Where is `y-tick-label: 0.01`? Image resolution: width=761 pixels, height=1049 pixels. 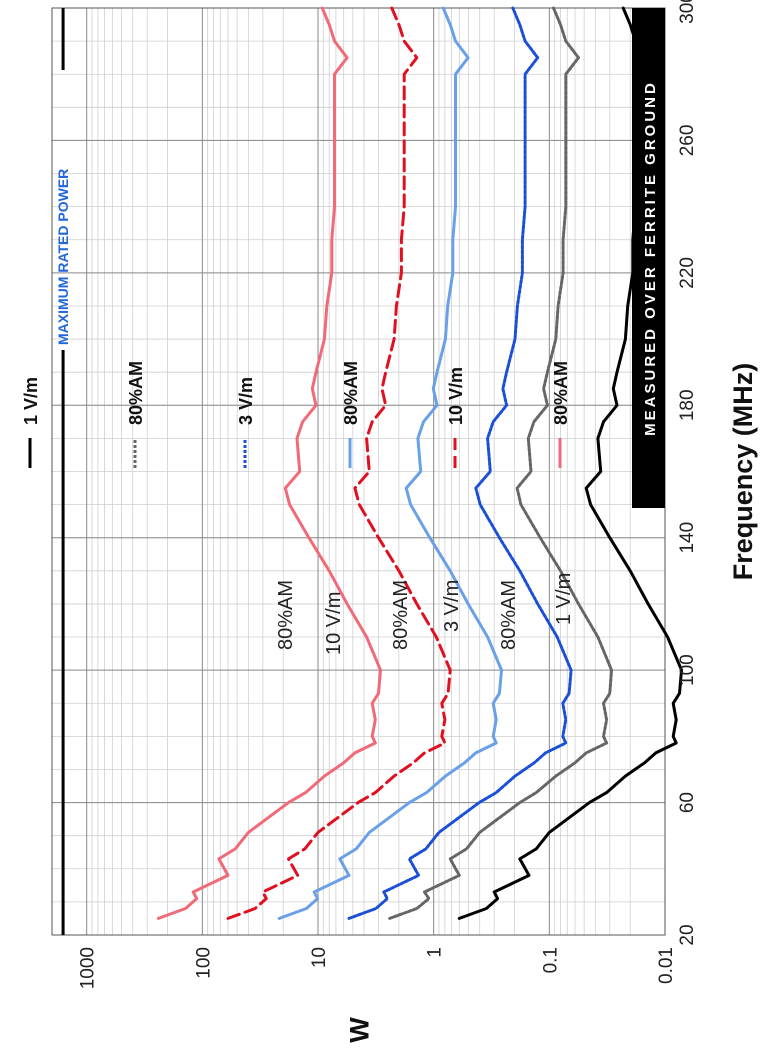
y-tick-label: 0.01 is located at coordinates (666, 965).